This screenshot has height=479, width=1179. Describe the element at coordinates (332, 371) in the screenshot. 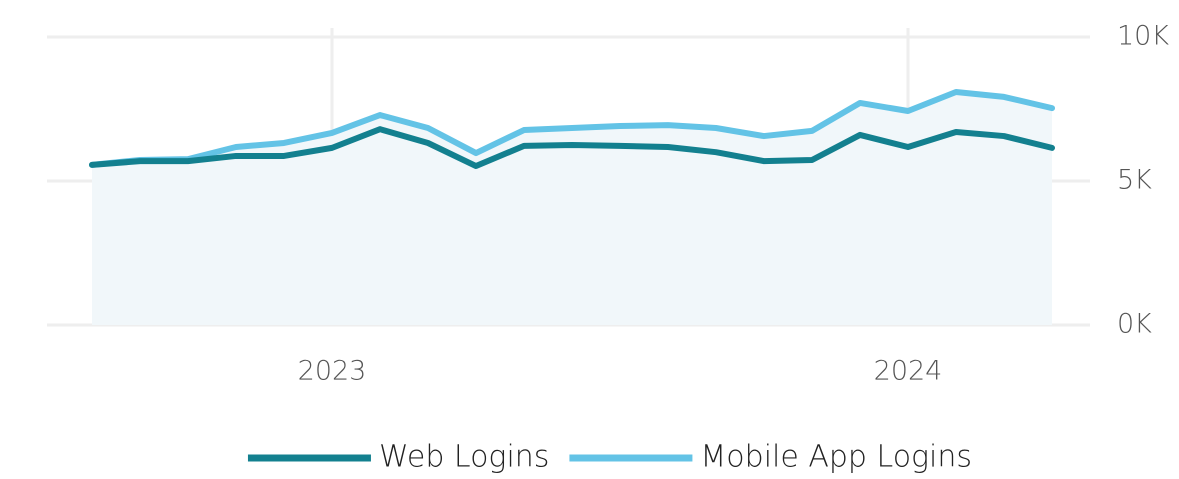

I see `x-tick-label: 2023` at that location.